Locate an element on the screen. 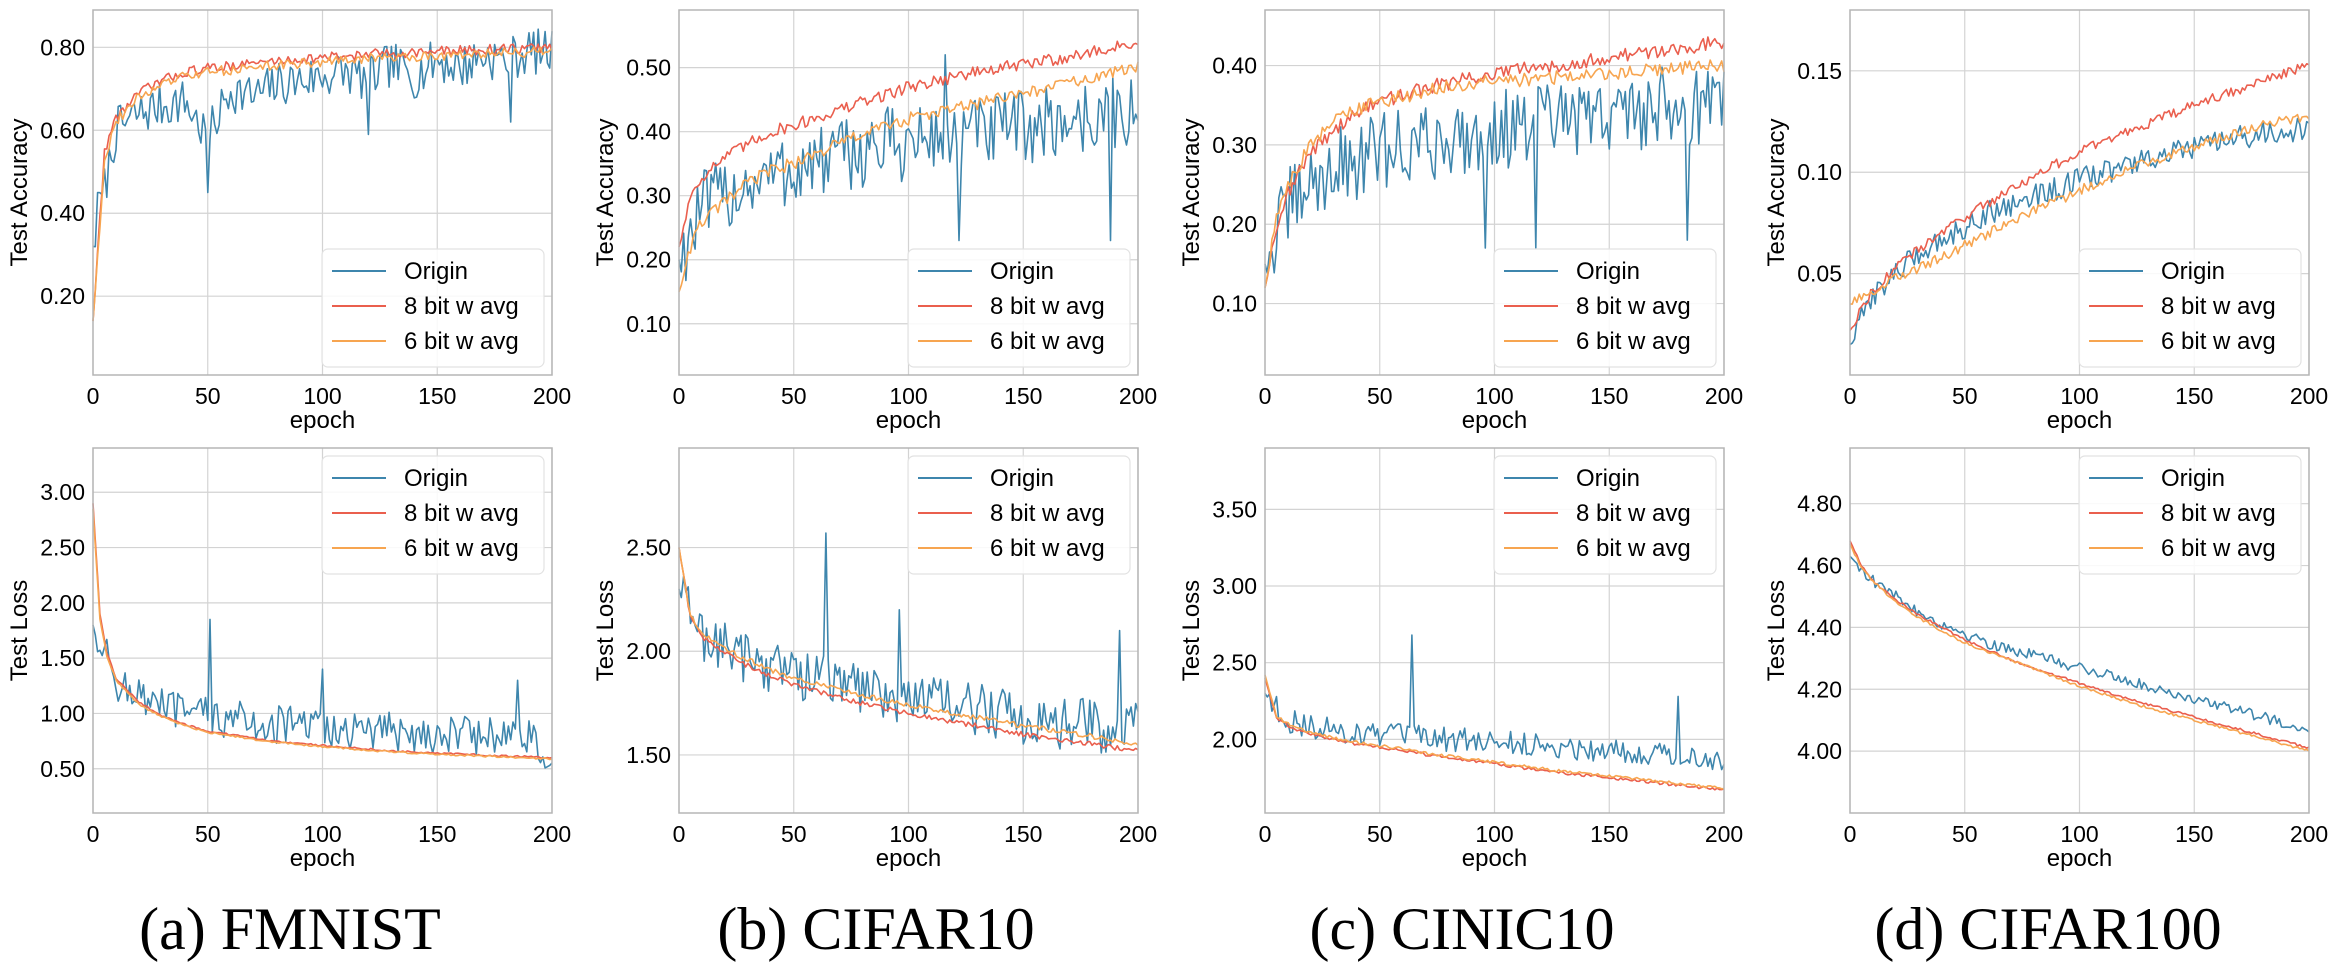 The image size is (2338, 972). y-tick-label: 4.20 is located at coordinates (1819, 689).